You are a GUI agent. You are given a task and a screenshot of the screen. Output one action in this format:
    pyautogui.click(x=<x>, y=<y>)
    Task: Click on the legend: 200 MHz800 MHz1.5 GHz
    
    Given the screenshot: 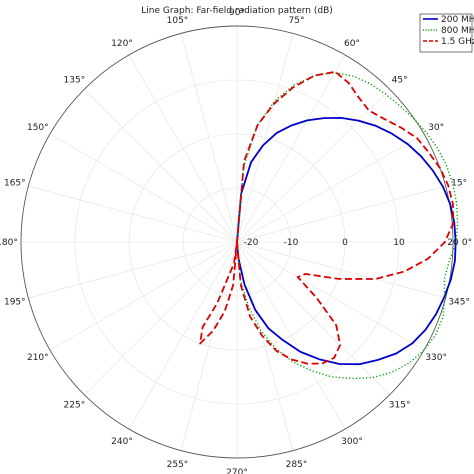 What is the action you would take?
    pyautogui.click(x=446, y=33)
    